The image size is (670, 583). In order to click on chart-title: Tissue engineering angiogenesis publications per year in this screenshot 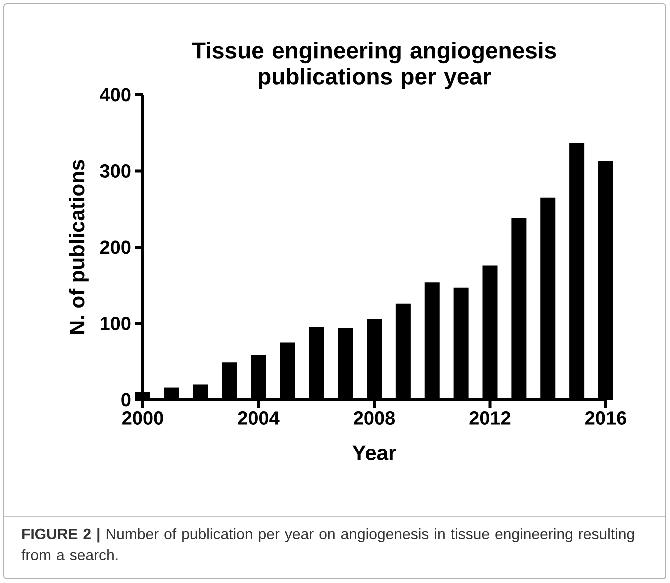, I will do `click(374, 66)`.